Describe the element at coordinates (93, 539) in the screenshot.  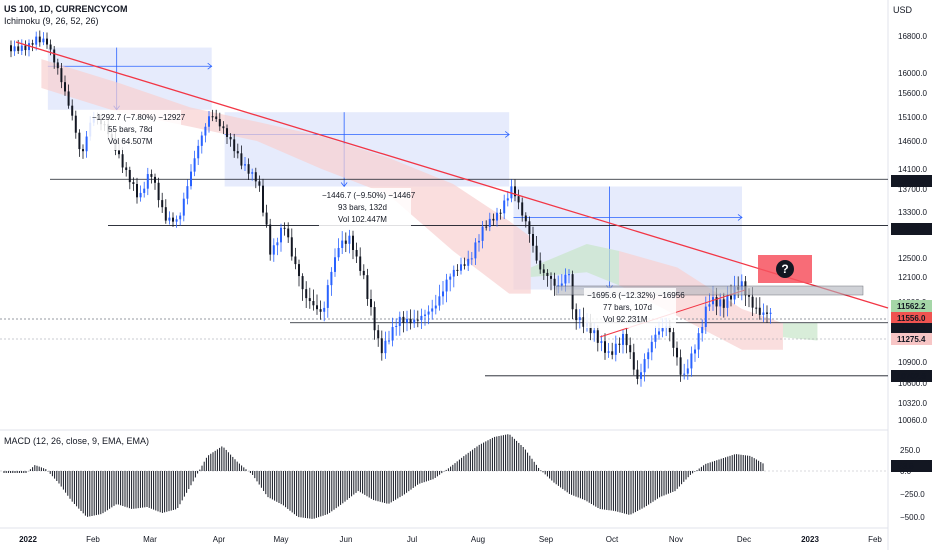
I see `time-tick: Feb` at that location.